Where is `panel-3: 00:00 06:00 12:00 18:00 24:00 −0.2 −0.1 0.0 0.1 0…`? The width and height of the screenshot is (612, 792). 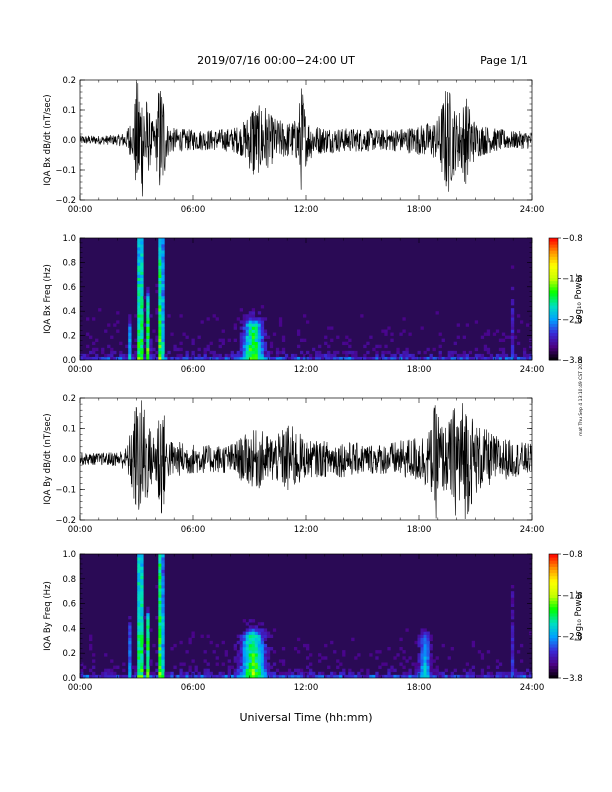 panel-3: 00:00 06:00 12:00 18:00 24:00 −0.2 −0.1 0.0 0.1 0… is located at coordinates (293, 464).